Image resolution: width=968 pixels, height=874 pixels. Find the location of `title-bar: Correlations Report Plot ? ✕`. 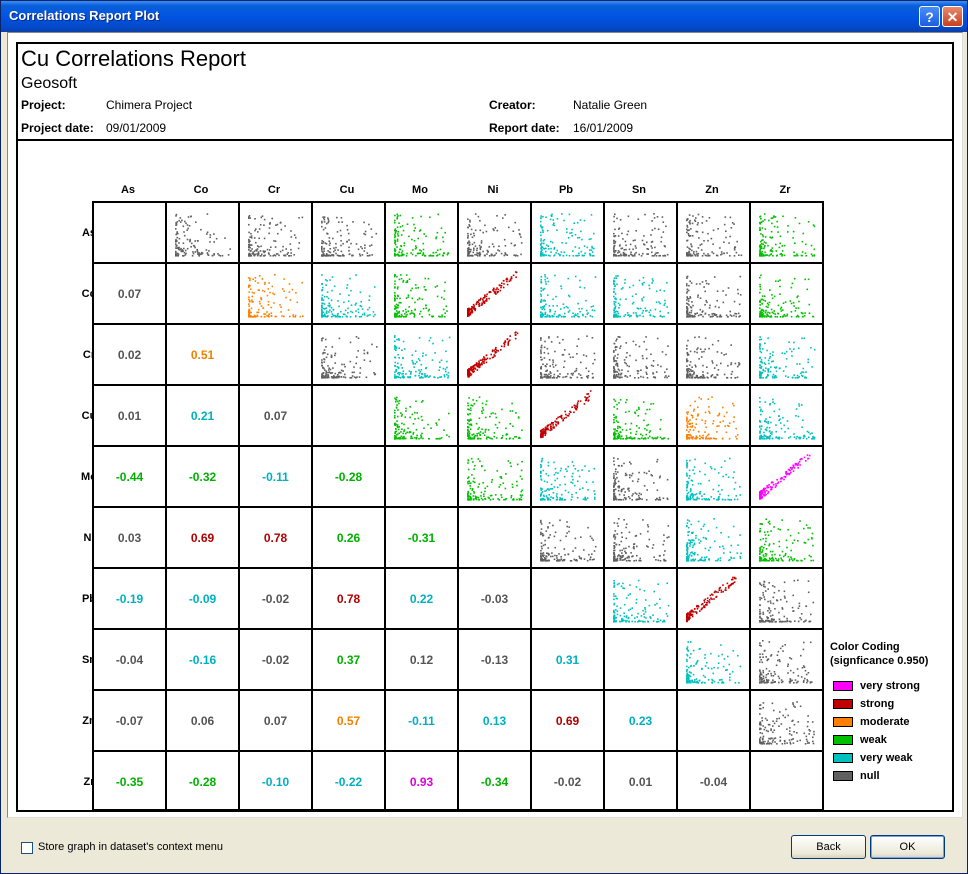

title-bar: Correlations Report Plot ? ✕ is located at coordinates (484, 16).